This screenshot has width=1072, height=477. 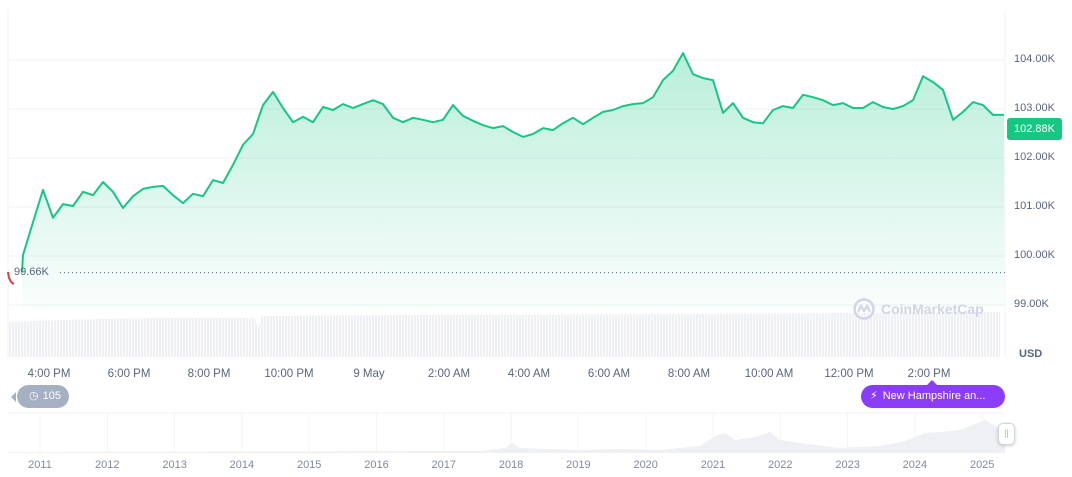 What do you see at coordinates (780, 465) in the screenshot?
I see `navigator-year-label: 2022` at bounding box center [780, 465].